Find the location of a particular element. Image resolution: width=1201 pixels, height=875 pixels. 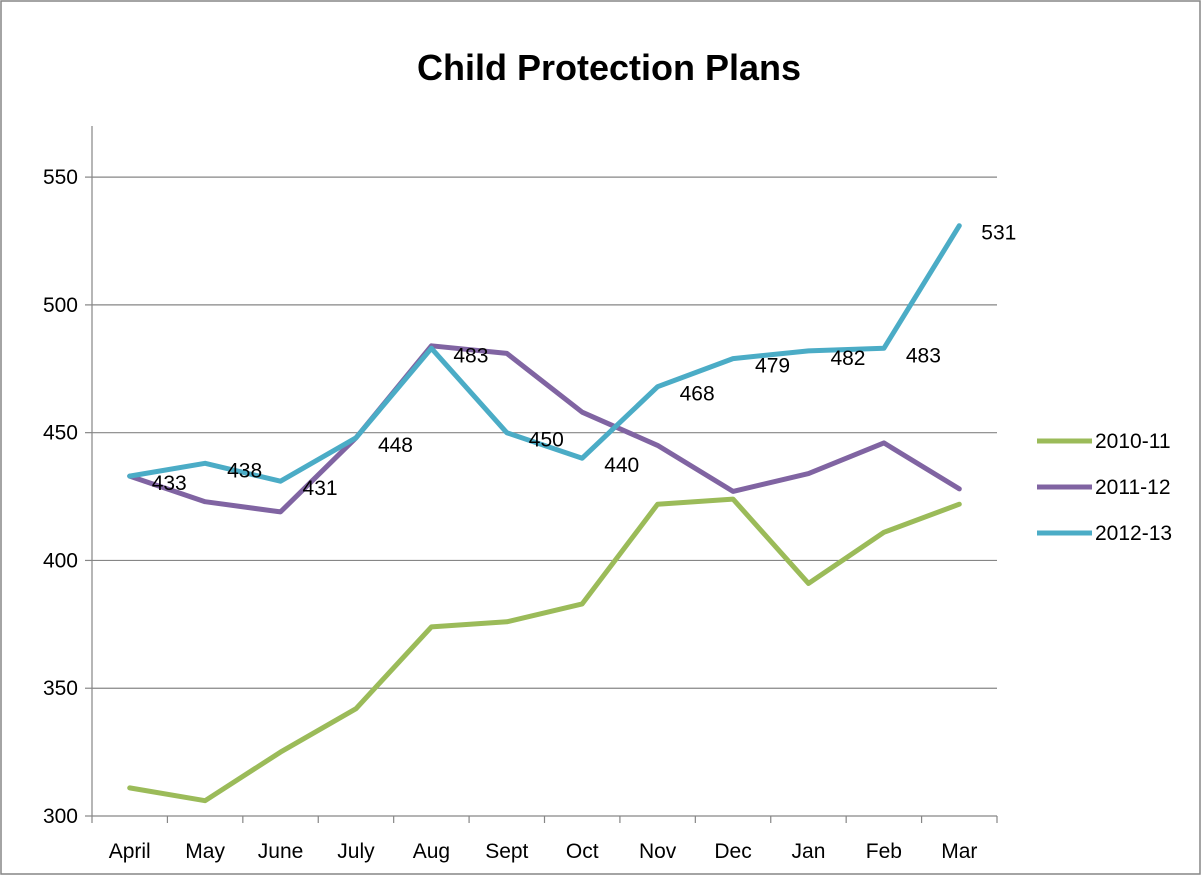

y-tick-label: 450 is located at coordinates (60, 433).